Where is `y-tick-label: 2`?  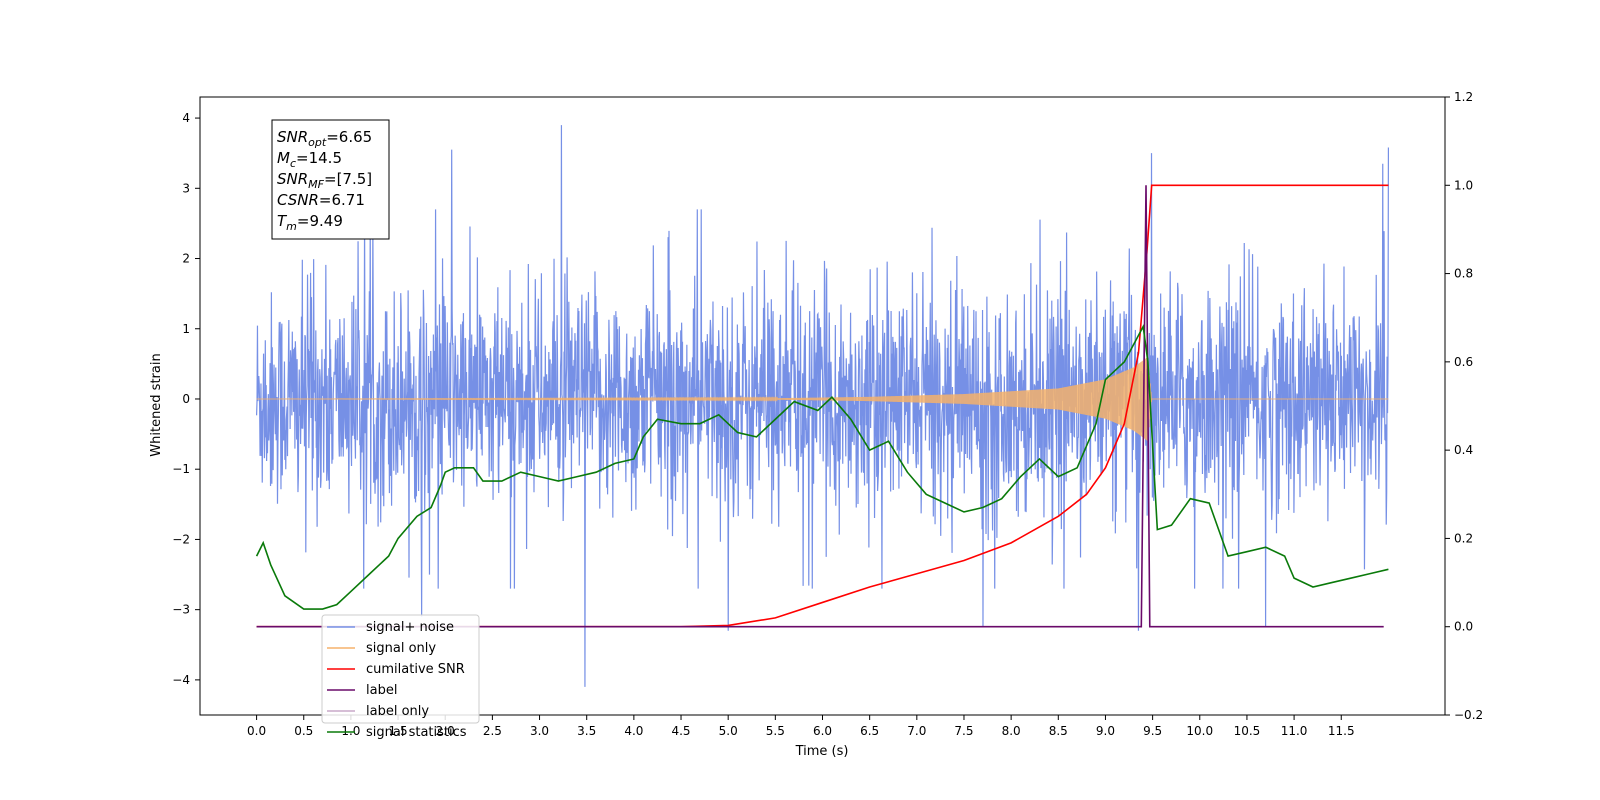
y-tick-label: 2 is located at coordinates (186, 259).